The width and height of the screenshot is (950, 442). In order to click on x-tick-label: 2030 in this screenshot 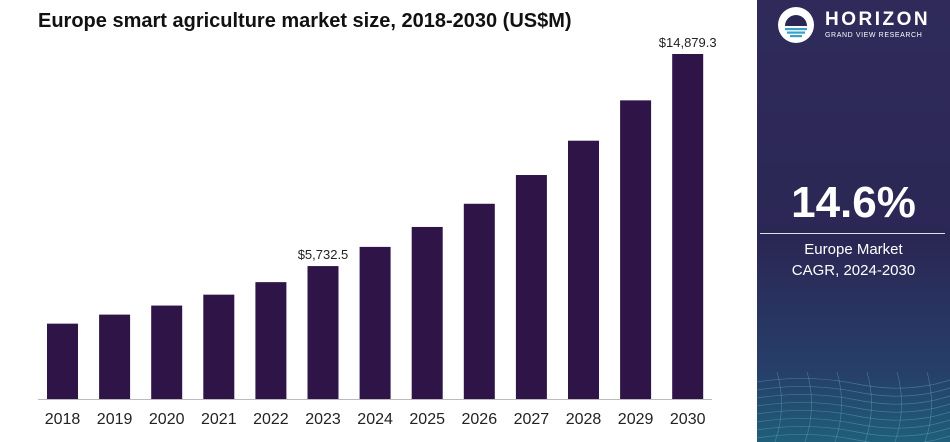, I will do `click(688, 419)`.